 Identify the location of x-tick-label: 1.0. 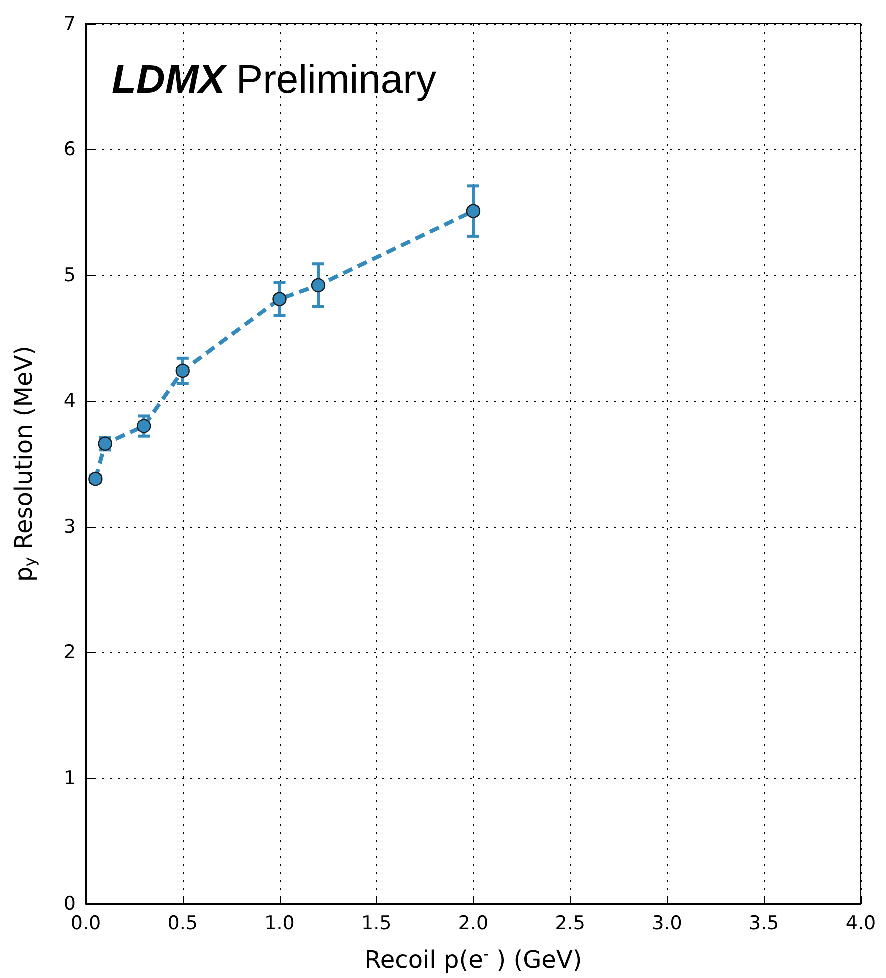
(279, 923).